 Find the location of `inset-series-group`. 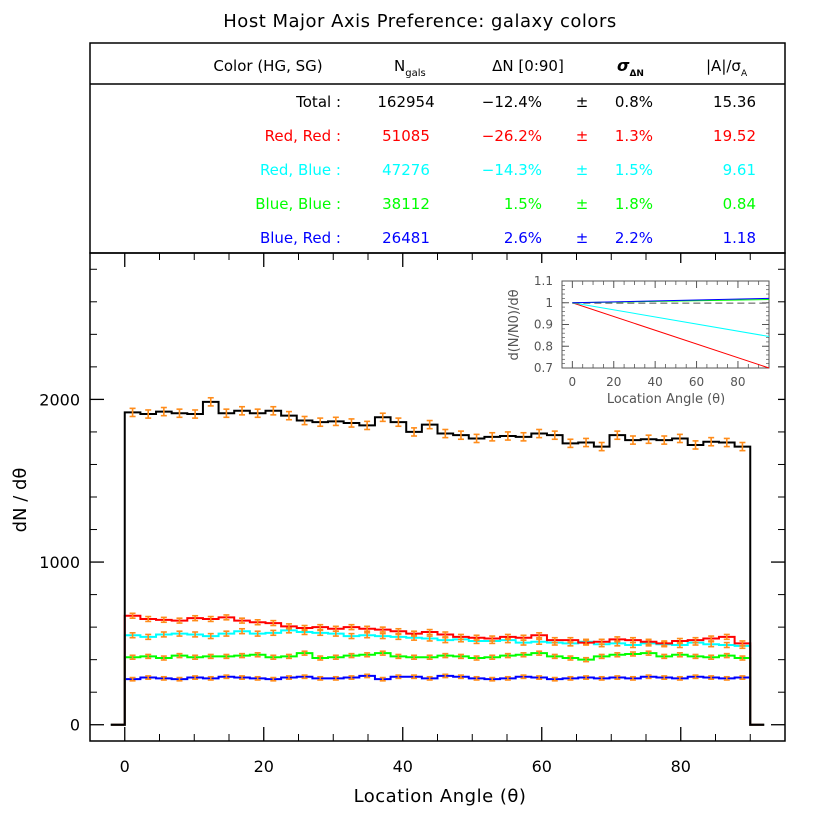

inset-series-group is located at coordinates (671, 333).